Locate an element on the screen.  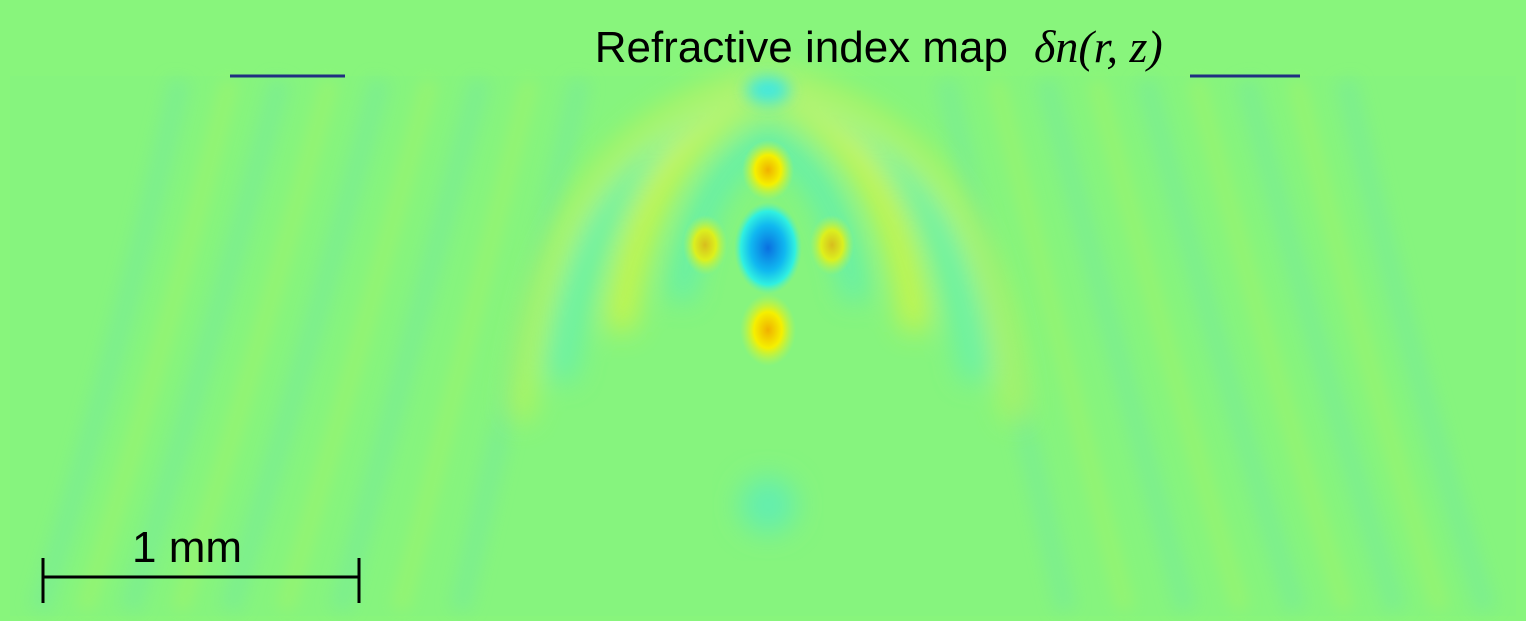
scale-bar is located at coordinates (201, 580).